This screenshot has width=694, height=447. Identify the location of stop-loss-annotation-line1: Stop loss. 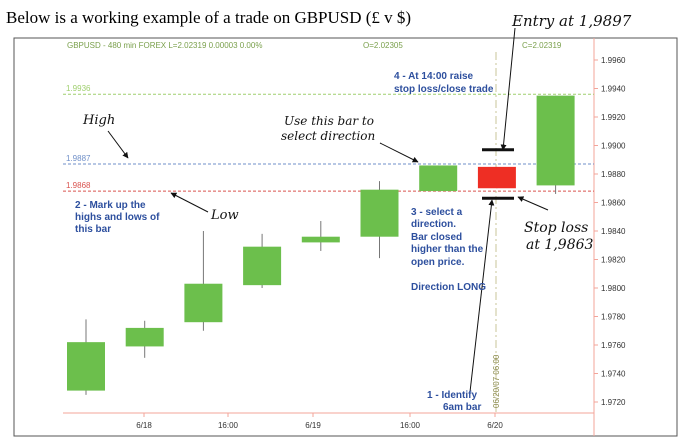
(556, 228).